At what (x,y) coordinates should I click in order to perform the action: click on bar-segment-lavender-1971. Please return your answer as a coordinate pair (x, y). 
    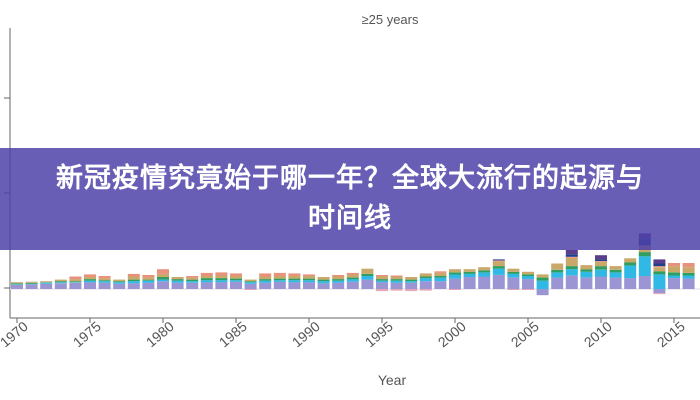
    Looking at the image, I should click on (31, 286).